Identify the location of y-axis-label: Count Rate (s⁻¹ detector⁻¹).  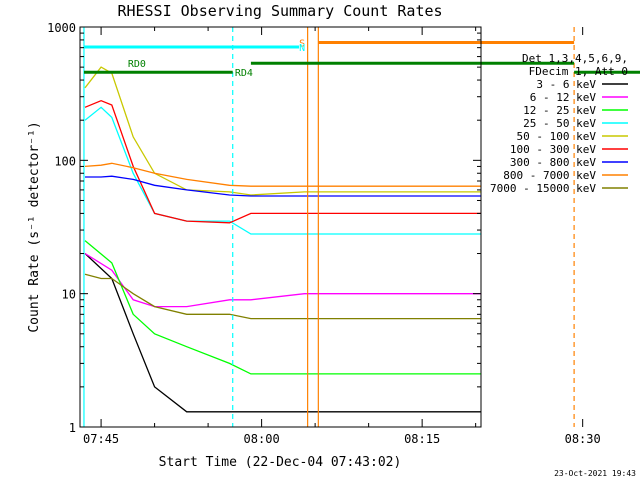
(34, 226).